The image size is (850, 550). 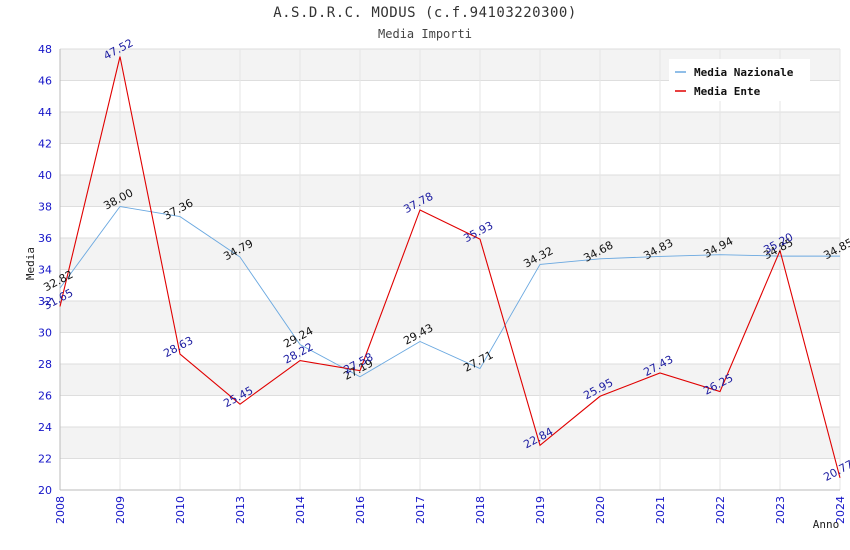 What do you see at coordinates (425, 34) in the screenshot?
I see `chart-subtitle: Media Importi` at bounding box center [425, 34].